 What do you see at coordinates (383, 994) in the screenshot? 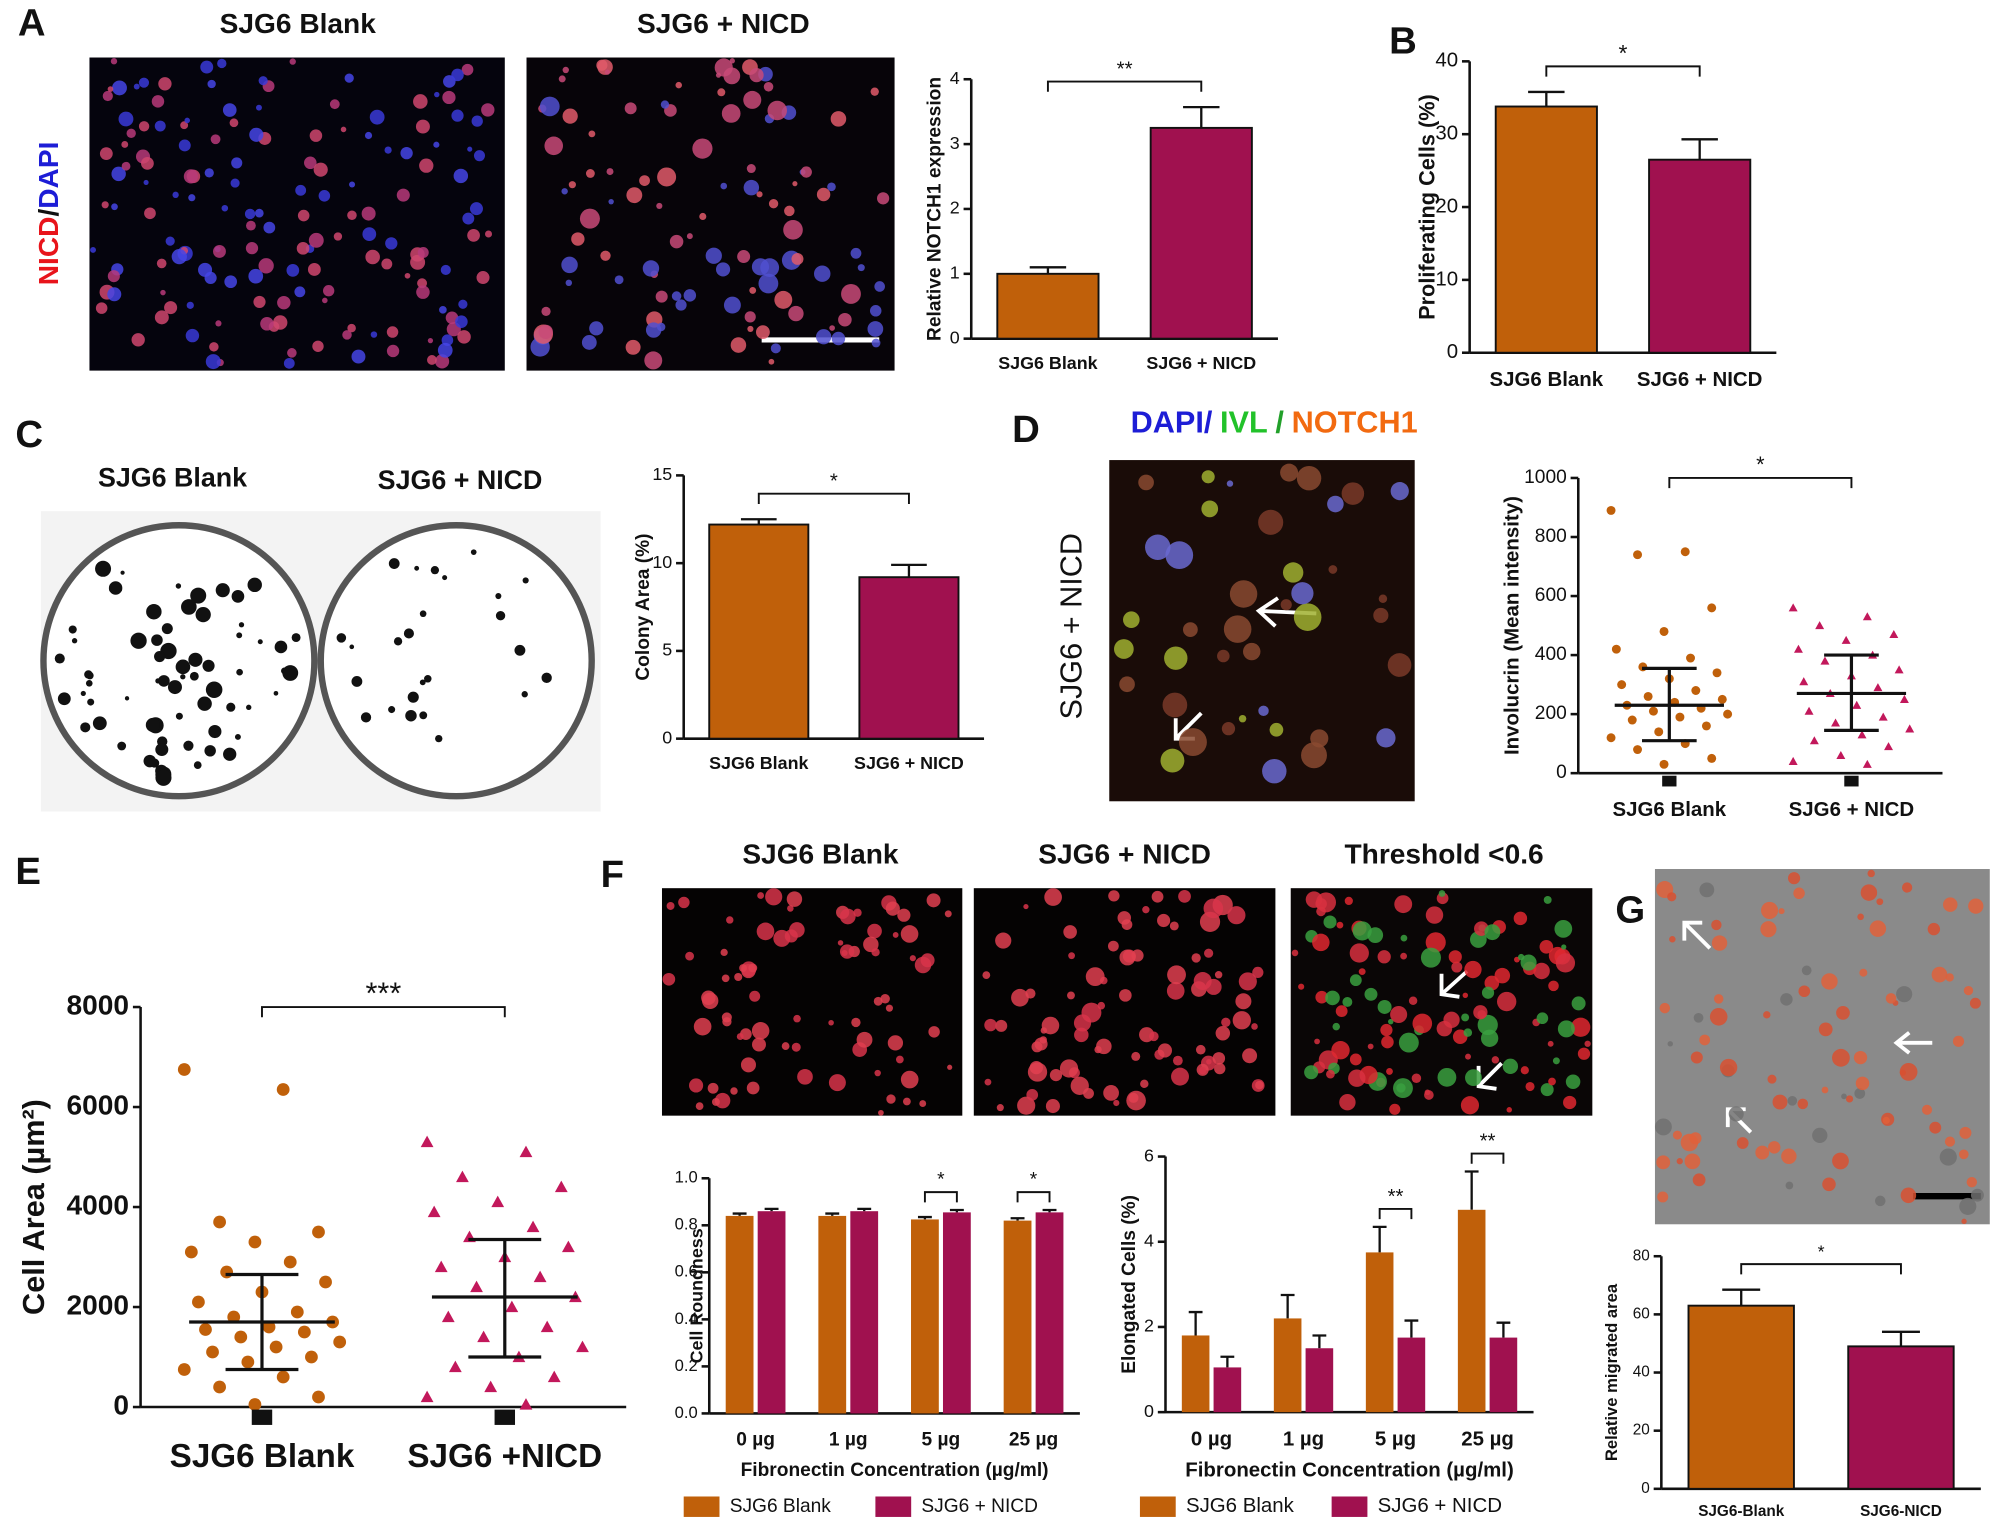
I see `significance-label: ***` at bounding box center [383, 994].